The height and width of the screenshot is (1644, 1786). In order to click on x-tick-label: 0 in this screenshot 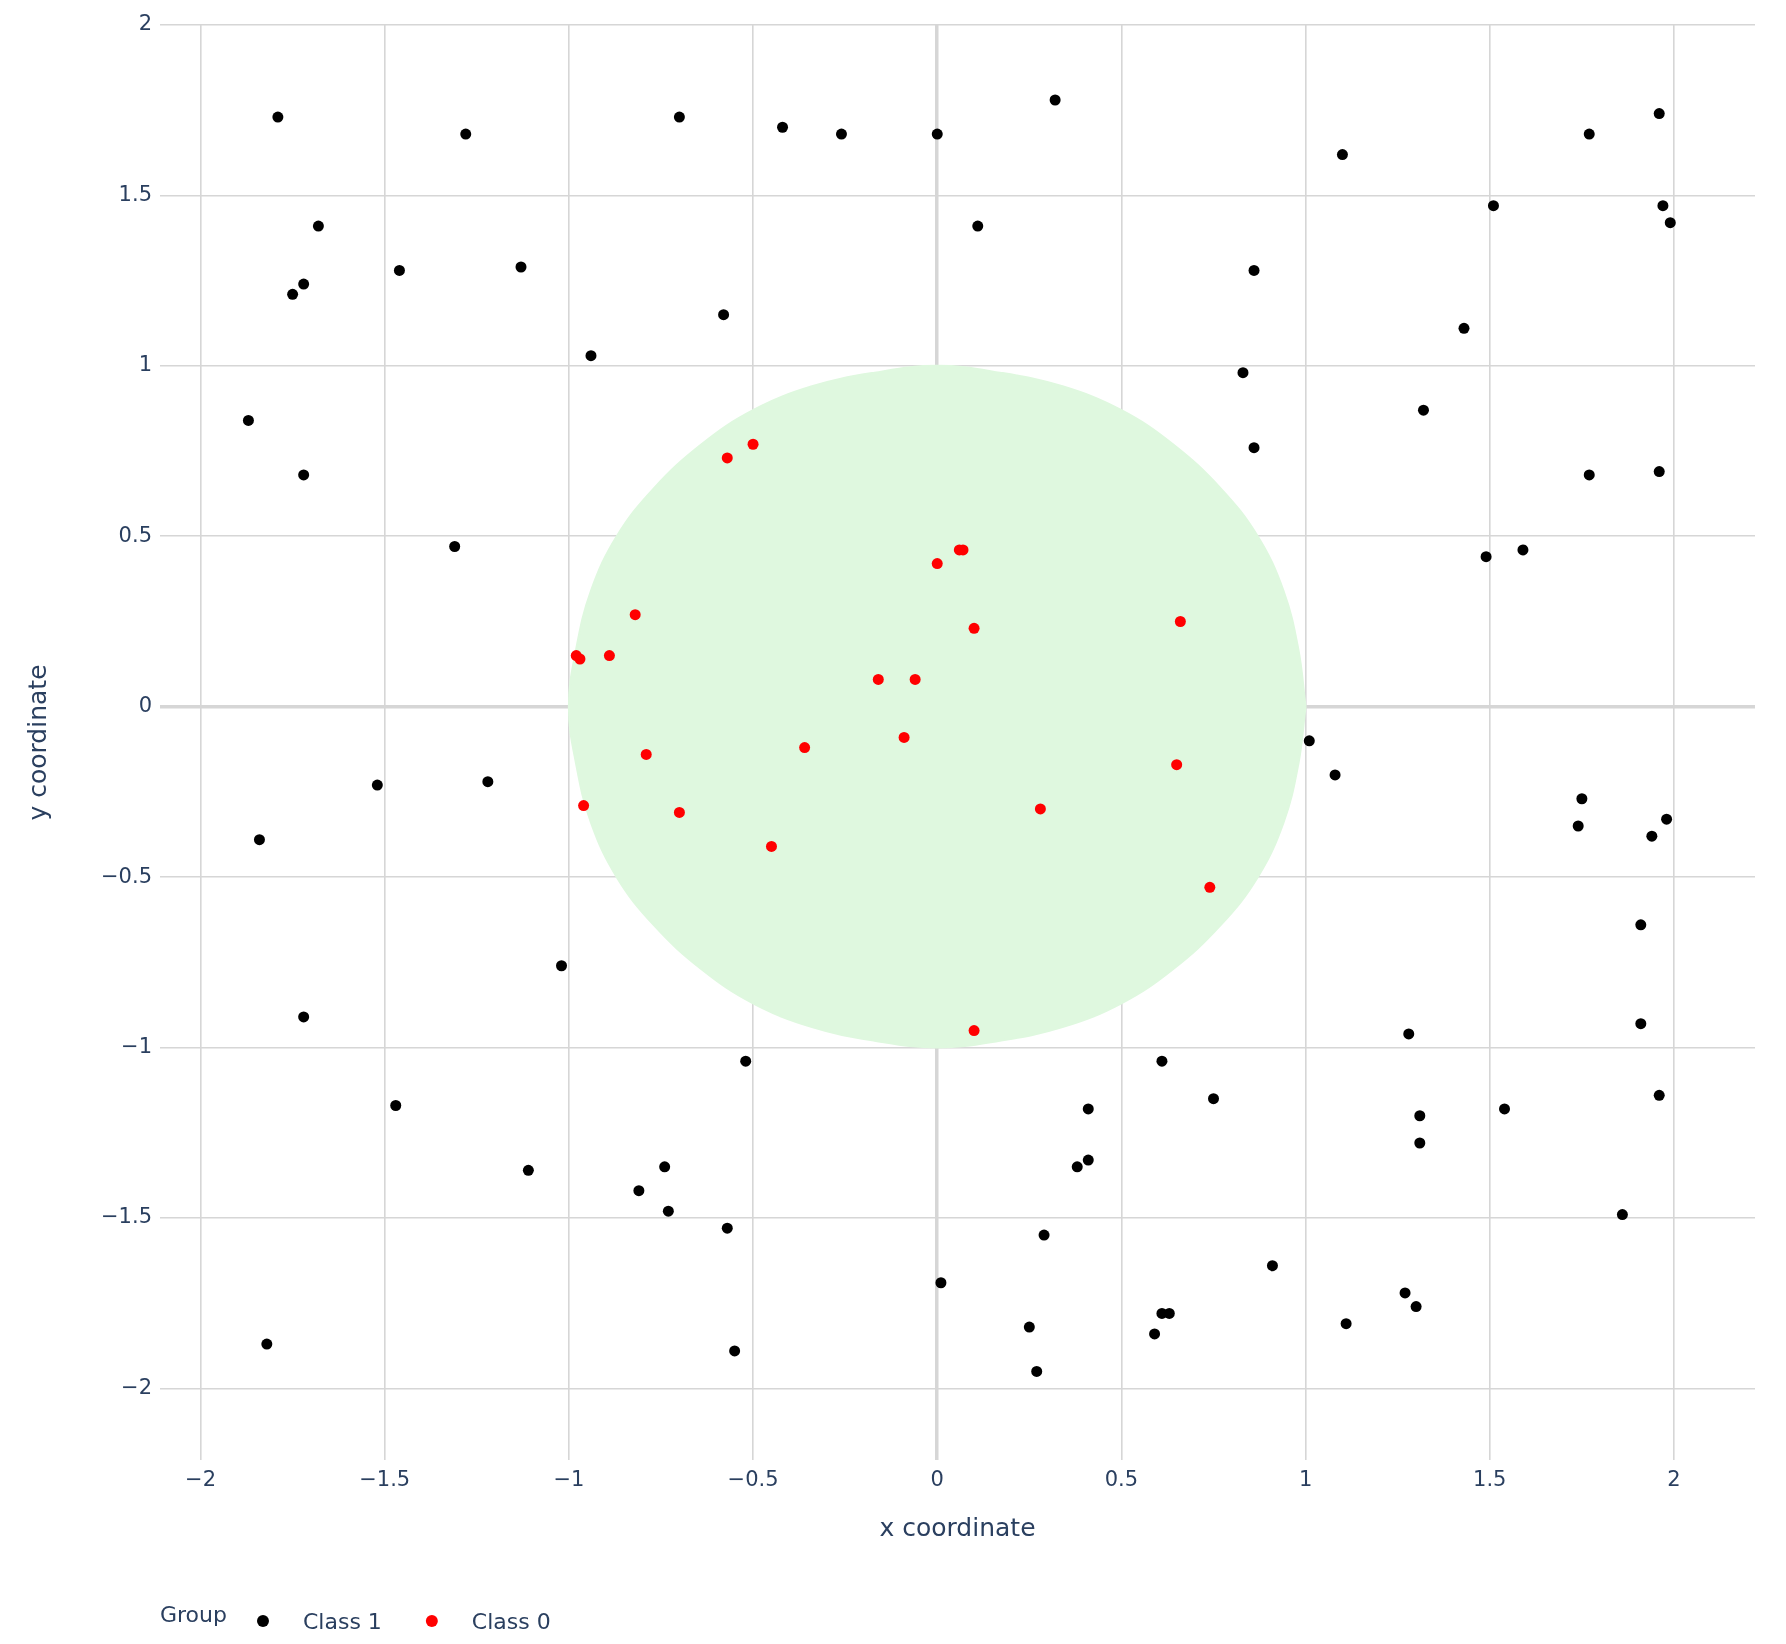, I will do `click(937, 1479)`.